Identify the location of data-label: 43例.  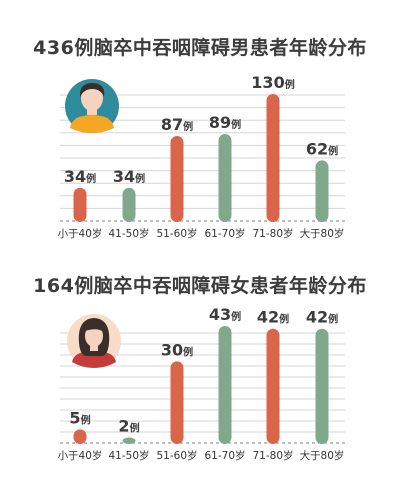
(225, 314).